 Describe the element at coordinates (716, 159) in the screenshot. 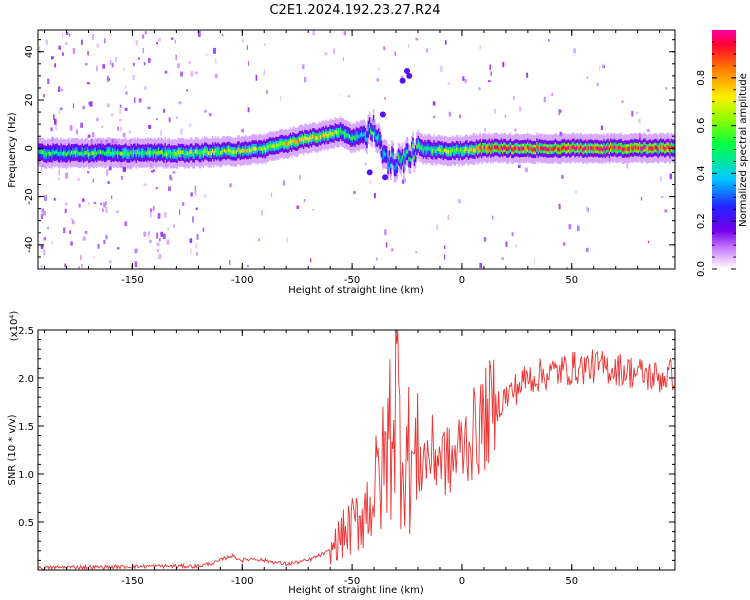

I see `colorbar-axis: 0.0 0.2 0.4 0.6 0.8` at that location.